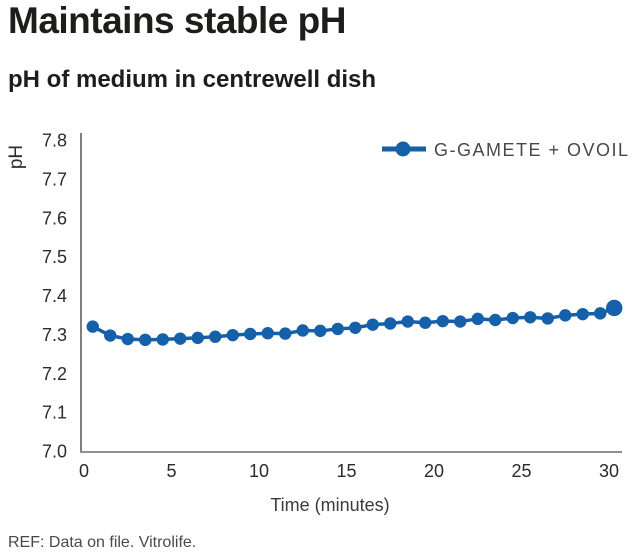 The image size is (640, 556). What do you see at coordinates (434, 471) in the screenshot?
I see `x-tick-label: 20` at bounding box center [434, 471].